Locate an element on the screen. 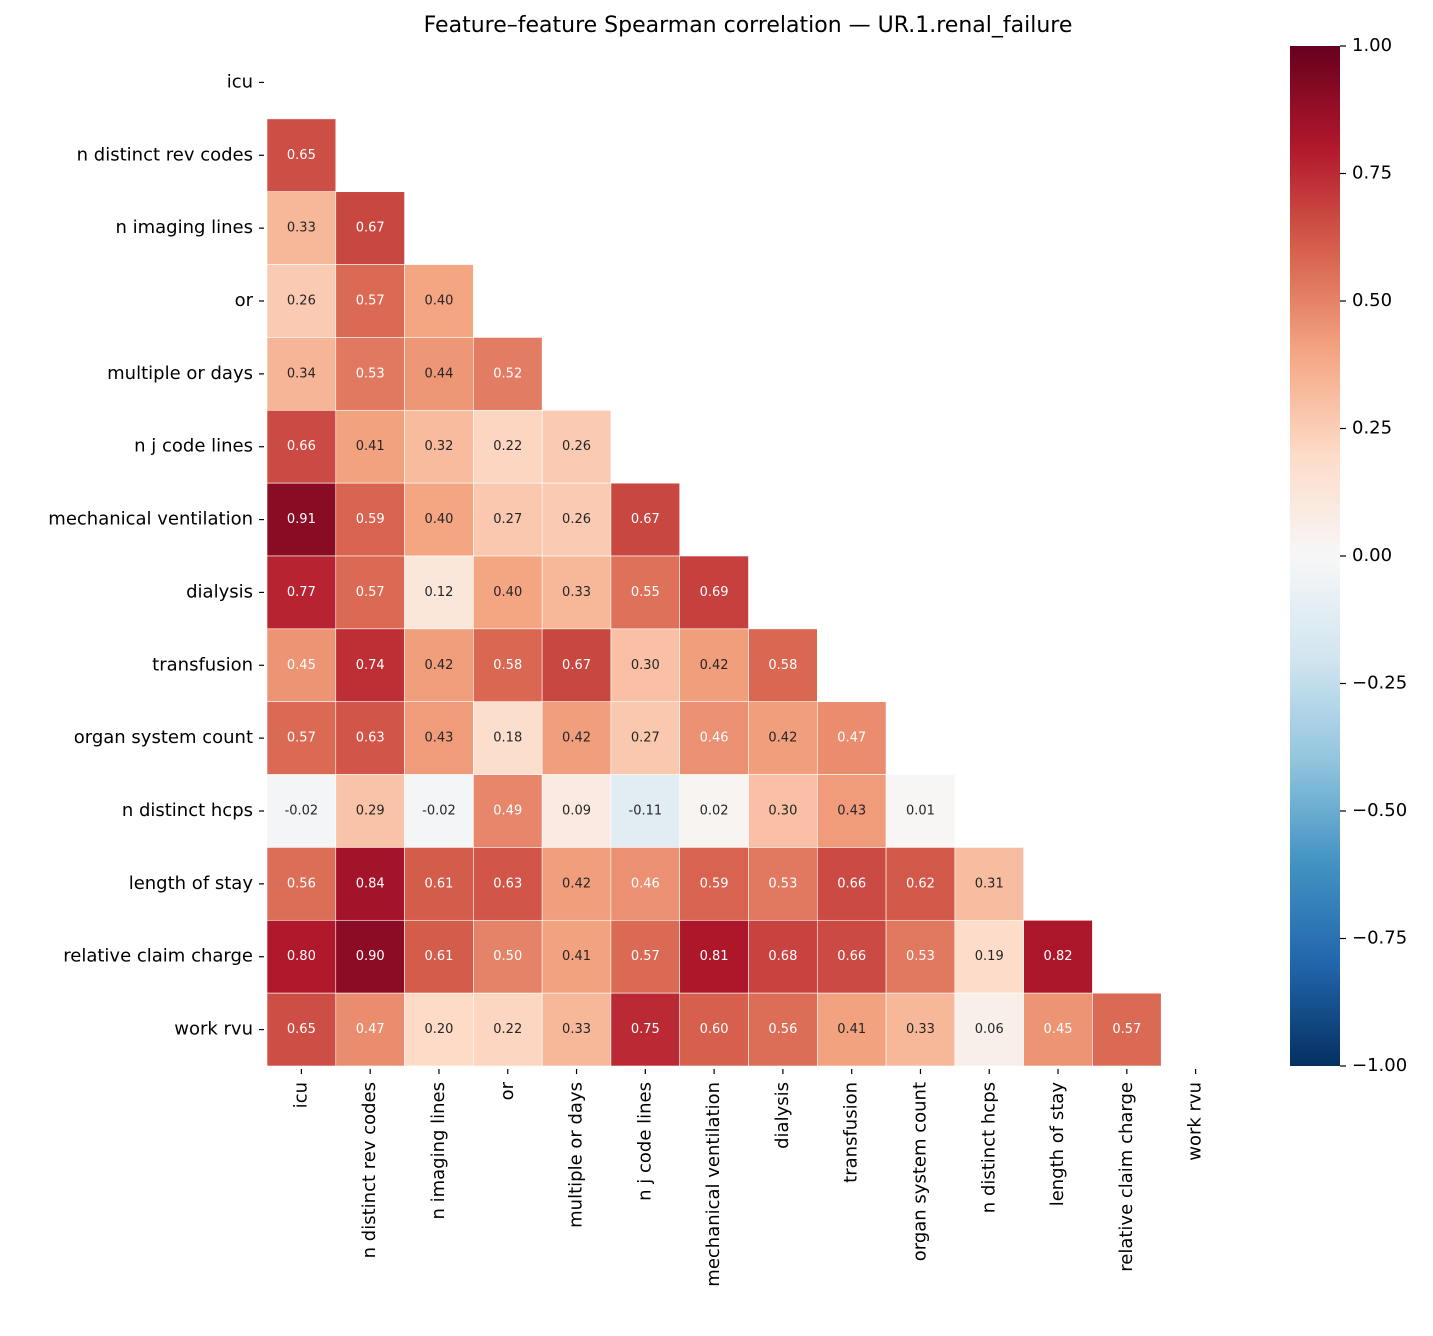 The height and width of the screenshot is (1336, 1433). cell-label: 0.56 is located at coordinates (301, 883).